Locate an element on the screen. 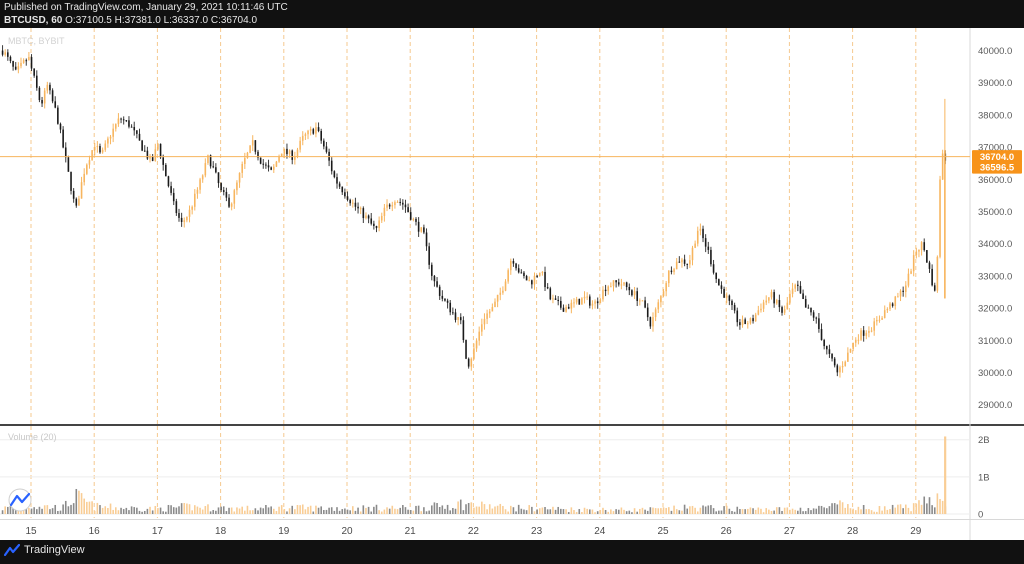  time-axis is located at coordinates (512, 530).